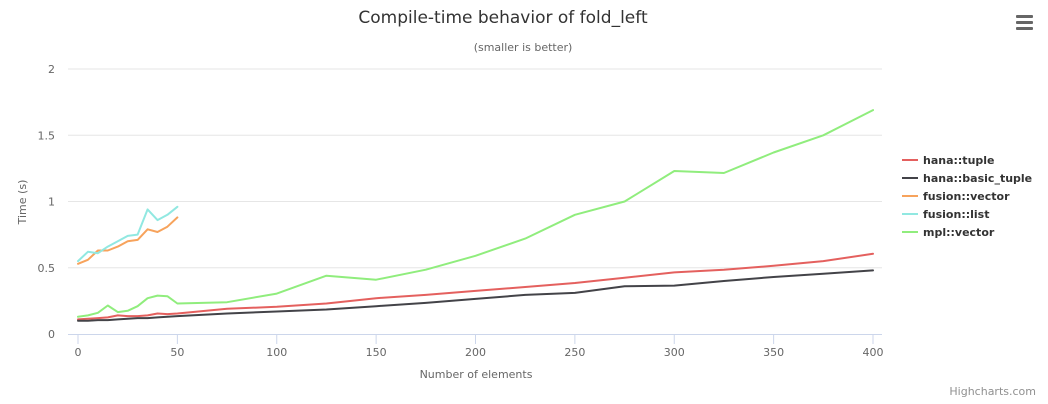 The height and width of the screenshot is (404, 1048). Describe the element at coordinates (78, 352) in the screenshot. I see `x-tick-label: 0` at that location.